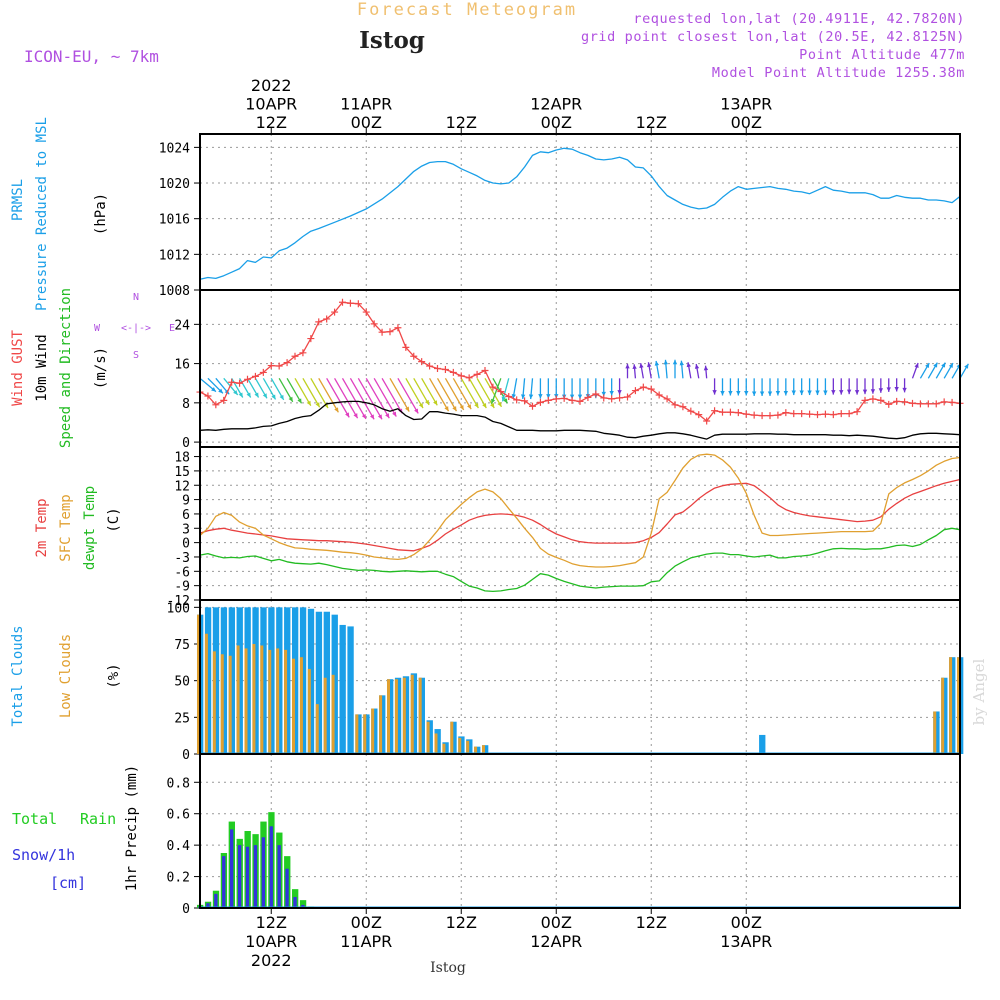 The image size is (1000, 1000). What do you see at coordinates (97, 328) in the screenshot?
I see `compass-w: W` at bounding box center [97, 328].